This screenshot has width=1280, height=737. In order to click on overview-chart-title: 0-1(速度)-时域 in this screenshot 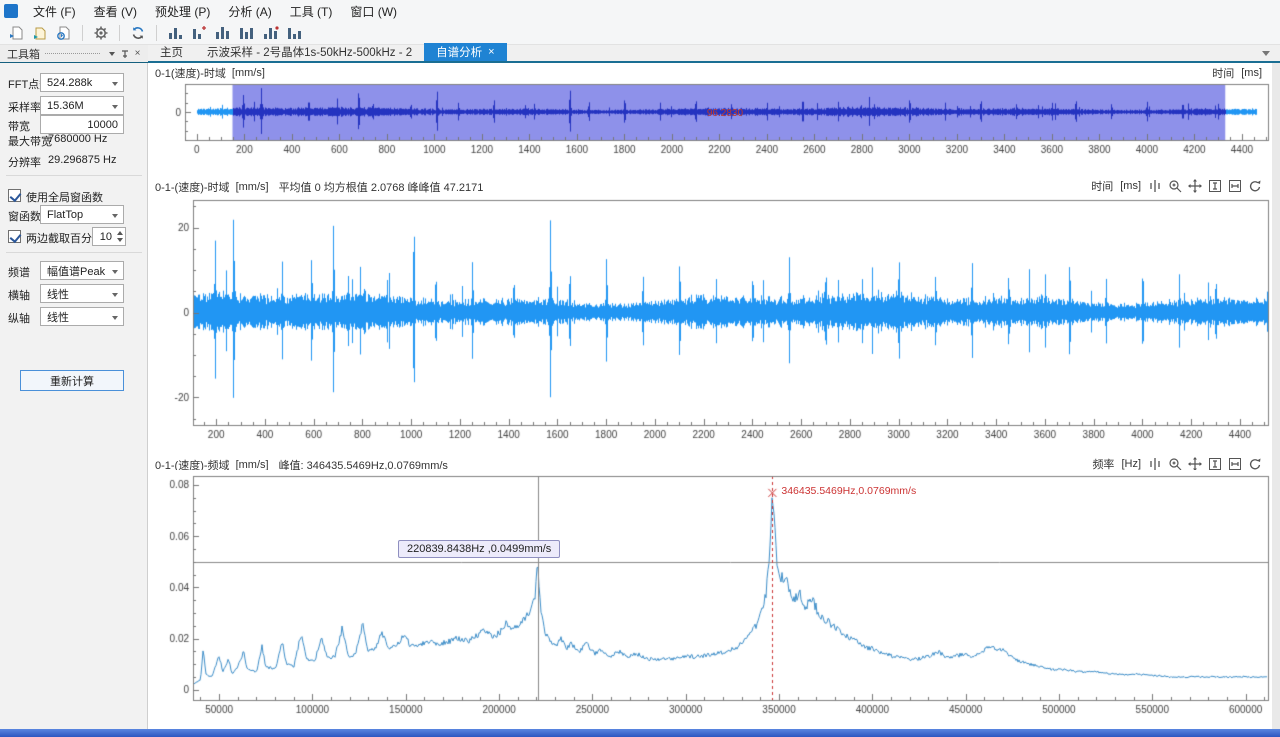, I will do `click(190, 74)`.